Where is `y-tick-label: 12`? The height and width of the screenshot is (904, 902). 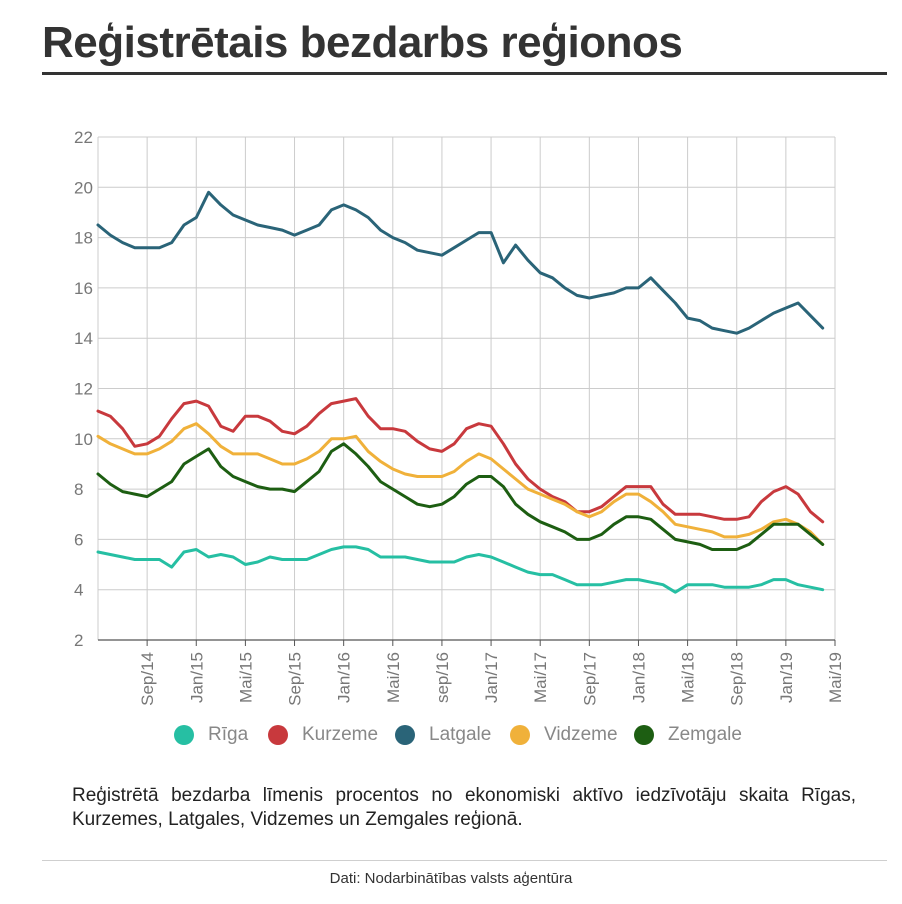 y-tick-label: 12 is located at coordinates (83, 389).